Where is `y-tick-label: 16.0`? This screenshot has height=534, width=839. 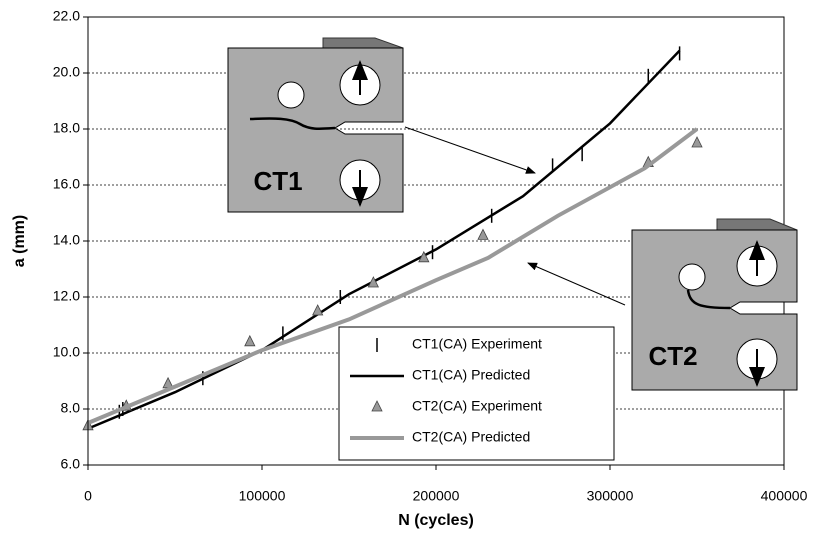 y-tick-label: 16.0 is located at coordinates (66, 184).